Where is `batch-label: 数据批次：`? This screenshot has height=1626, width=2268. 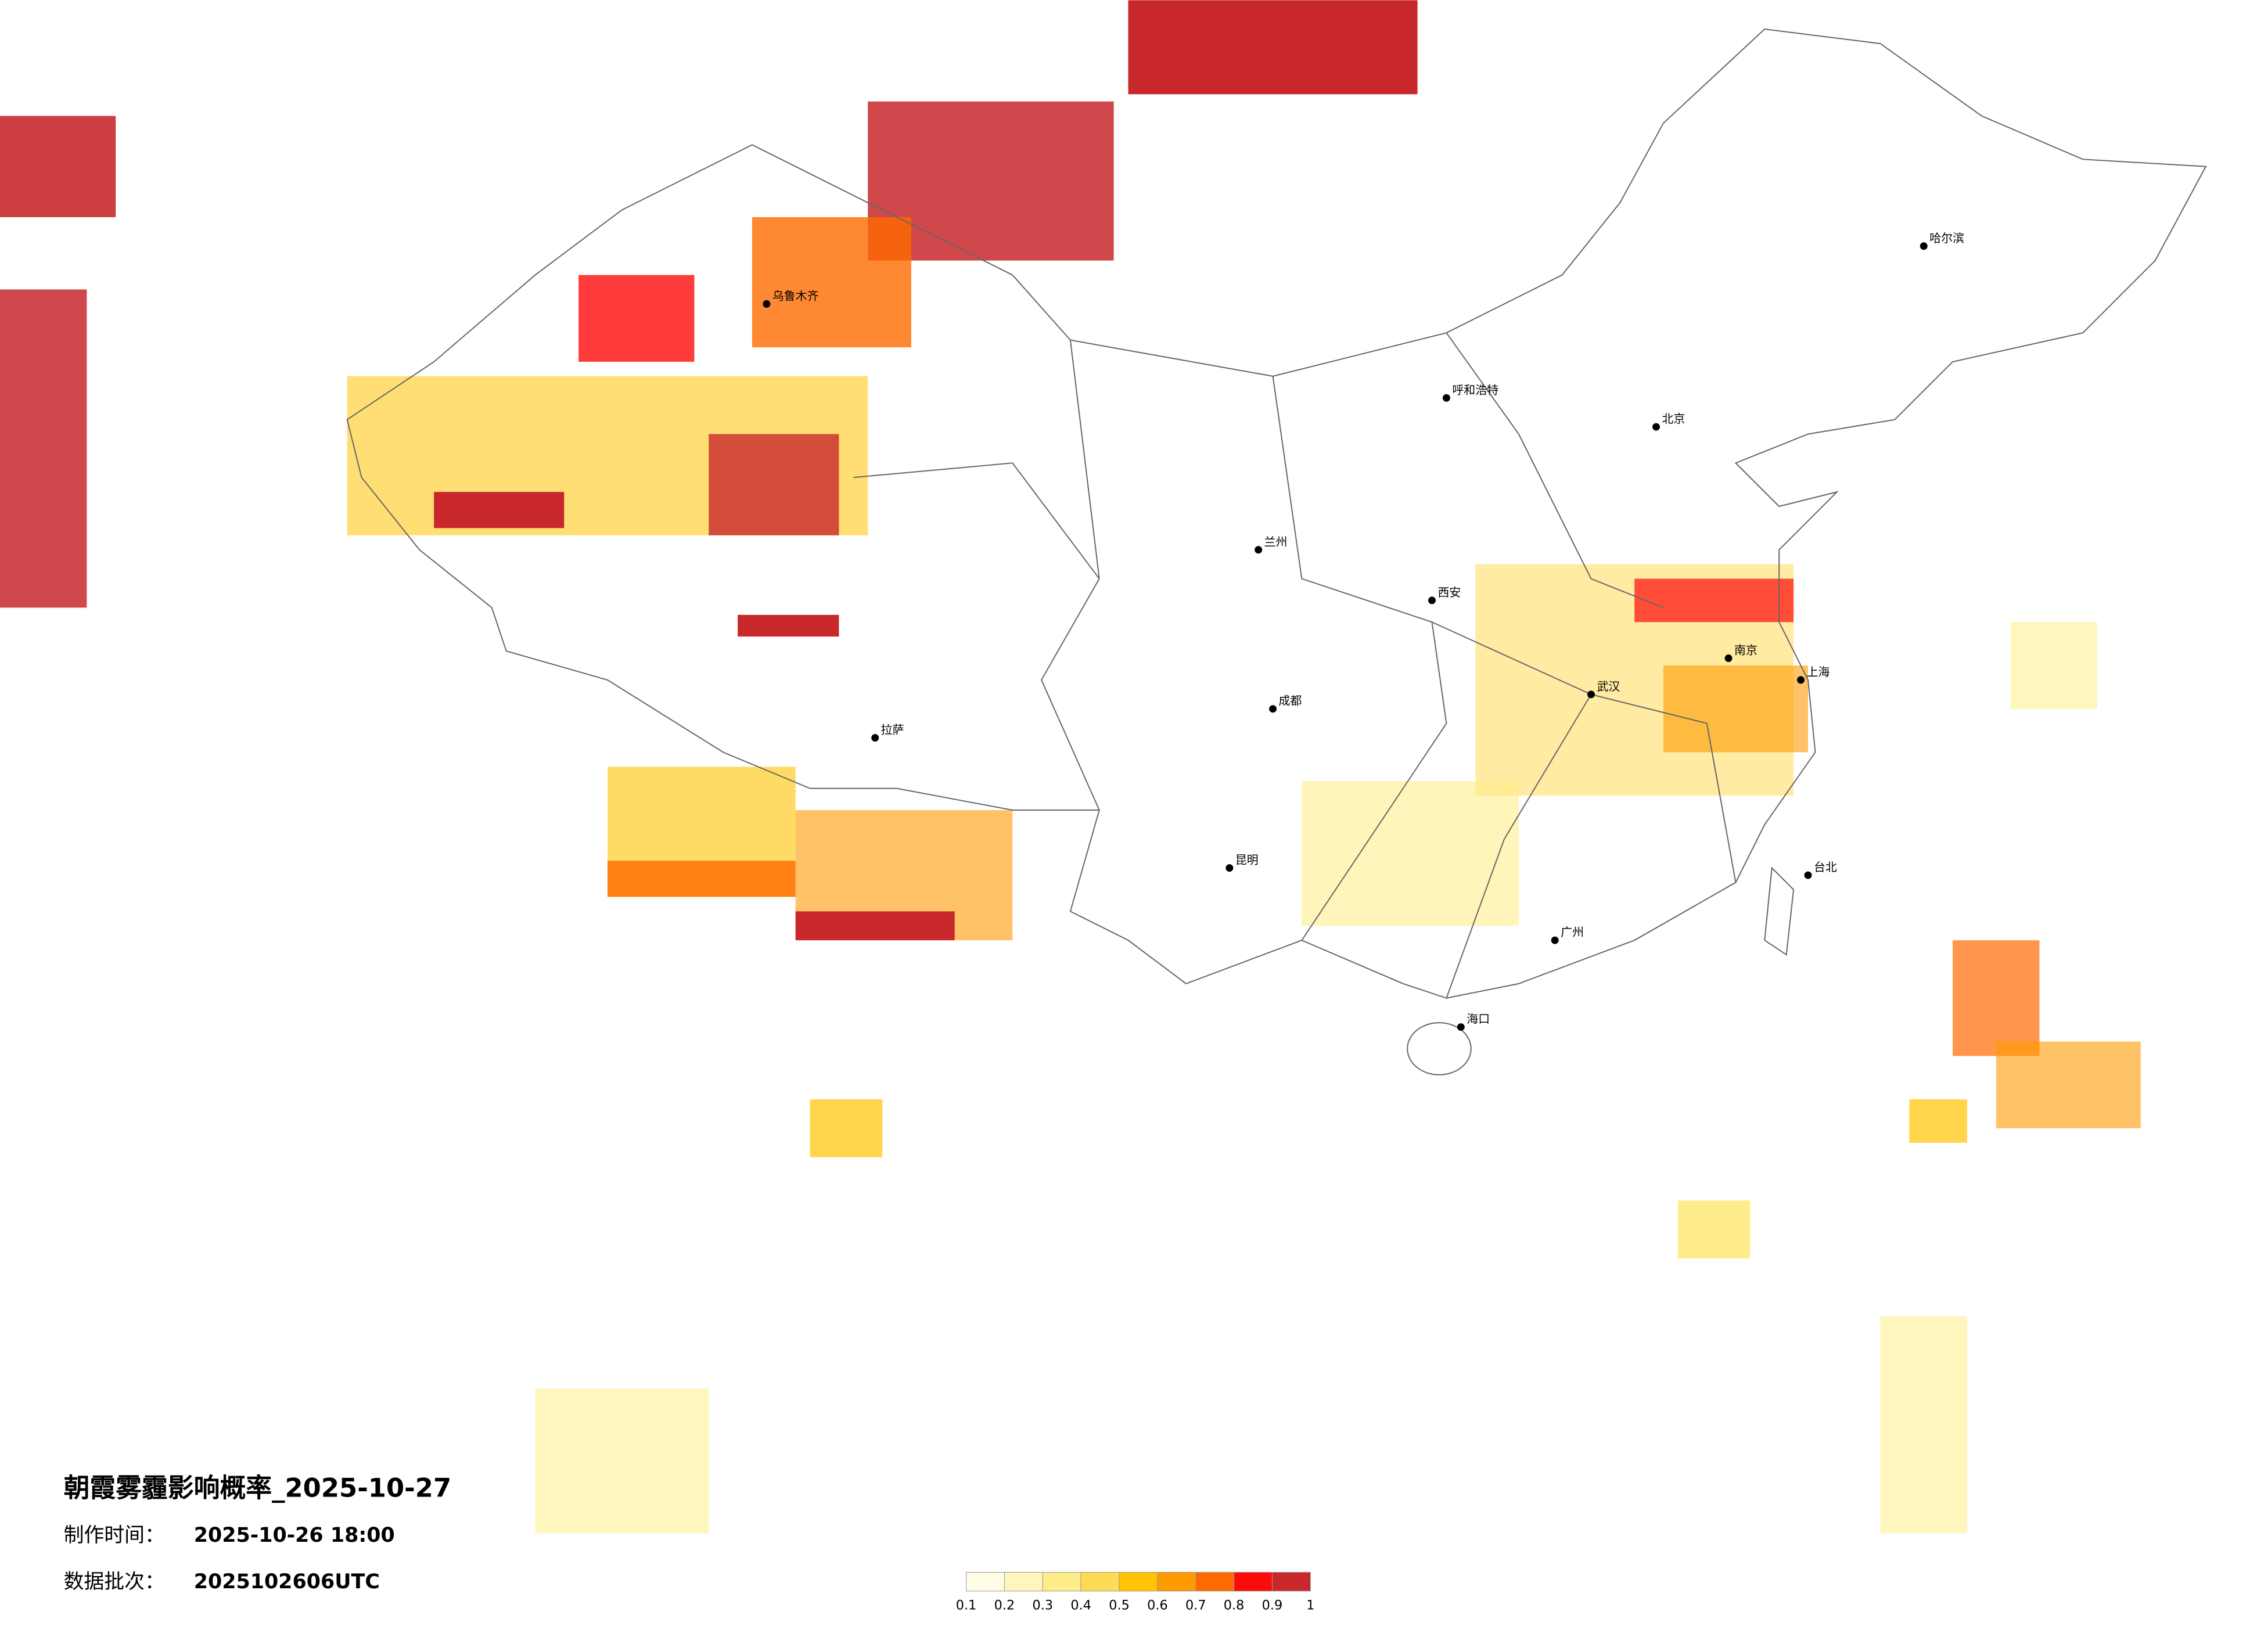 batch-label: 数据批次： is located at coordinates (114, 1581).